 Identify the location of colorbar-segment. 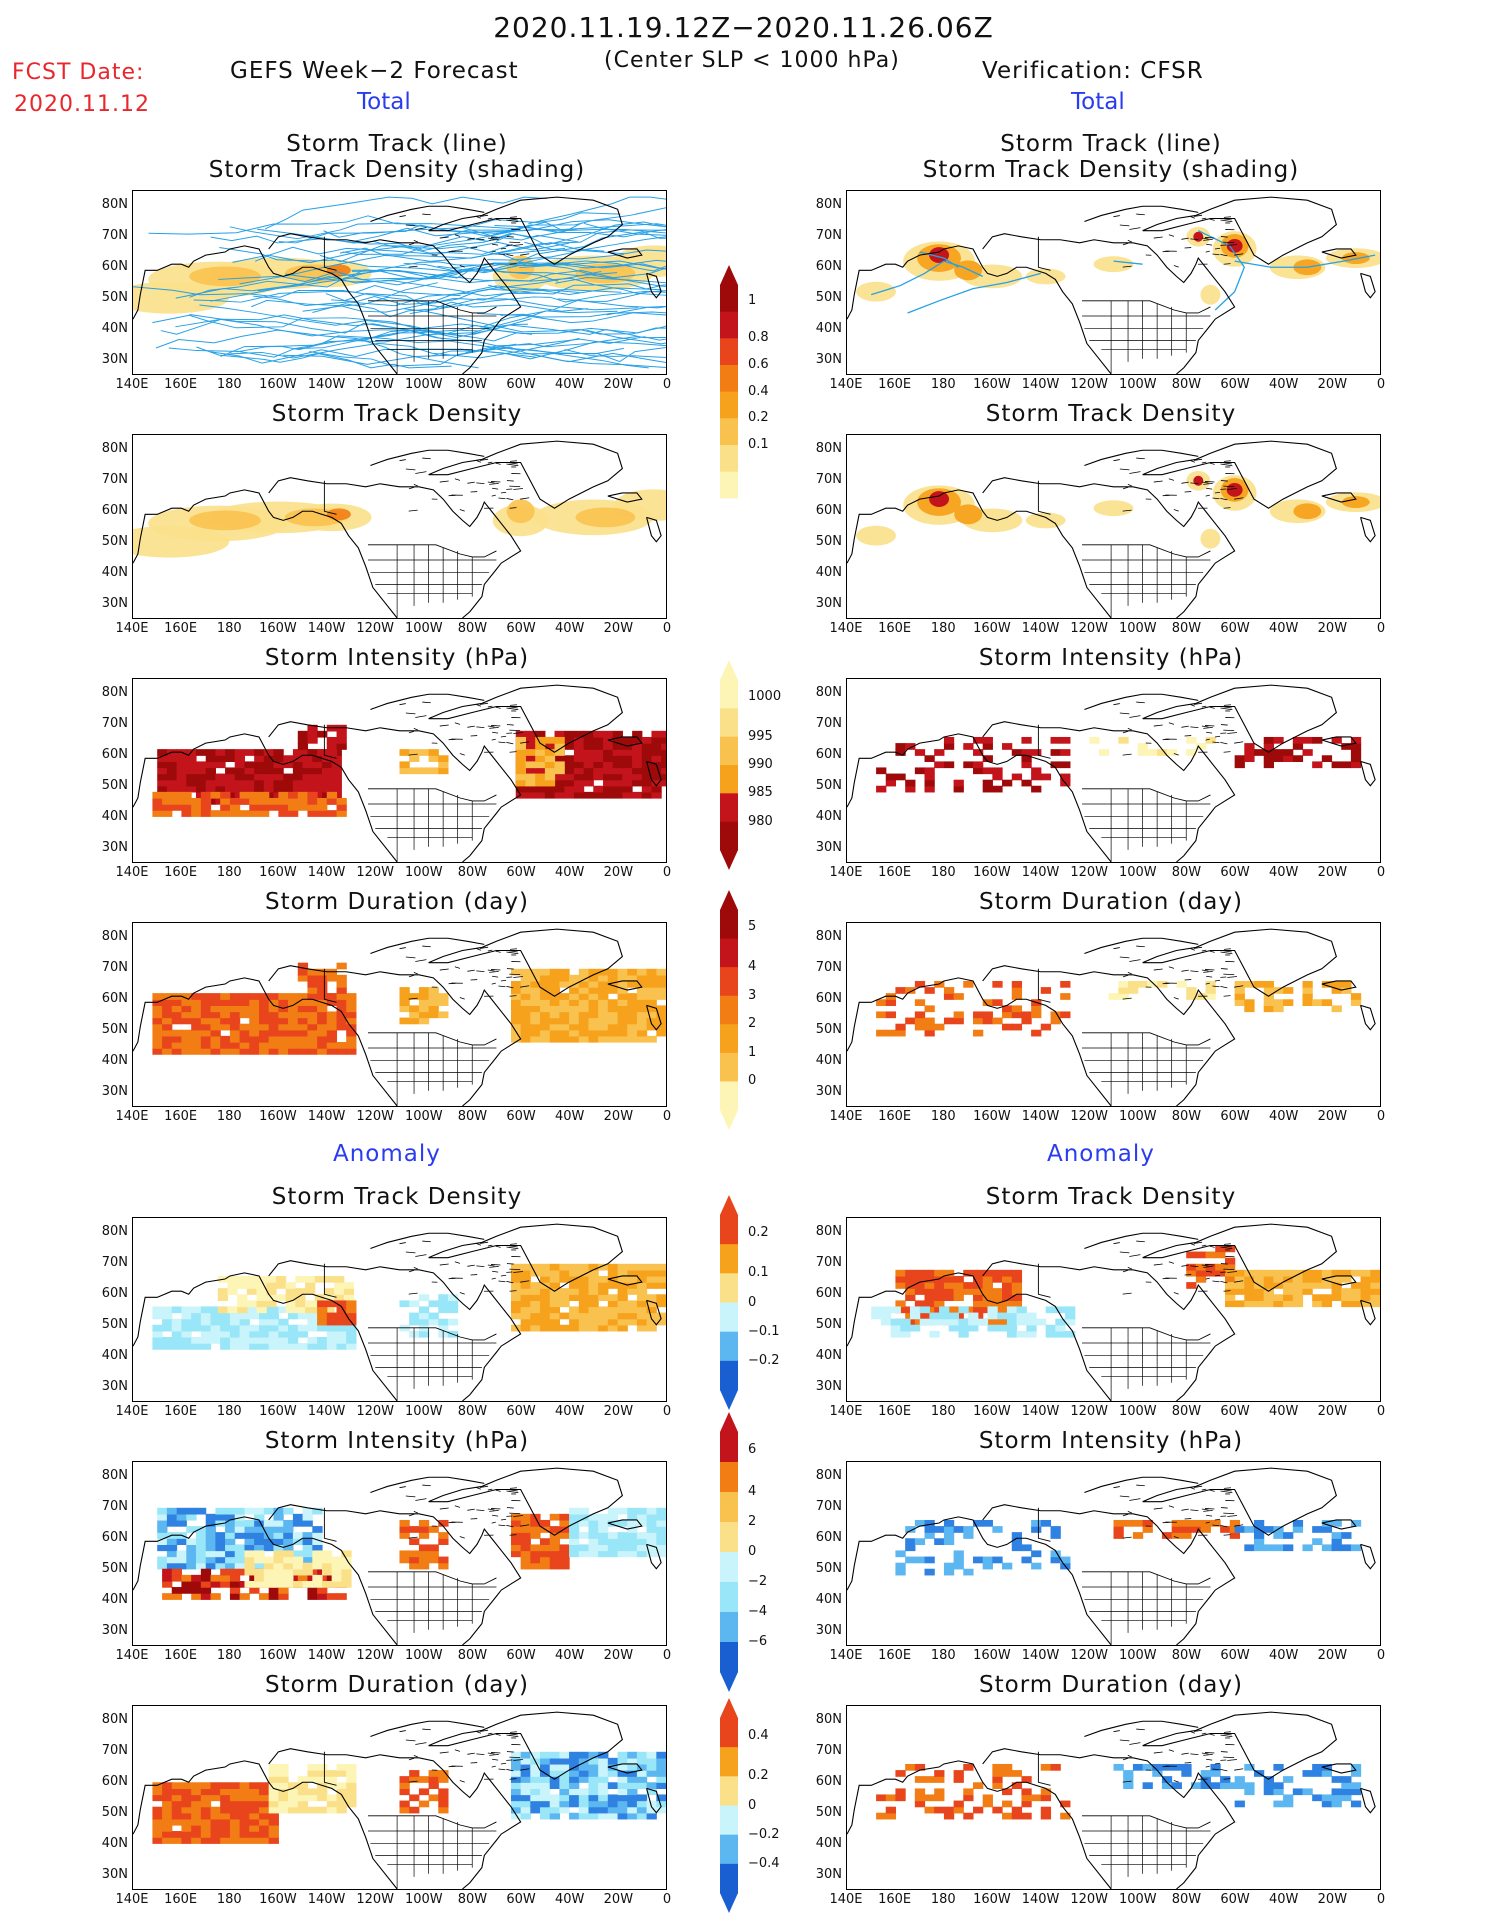
(729, 1820).